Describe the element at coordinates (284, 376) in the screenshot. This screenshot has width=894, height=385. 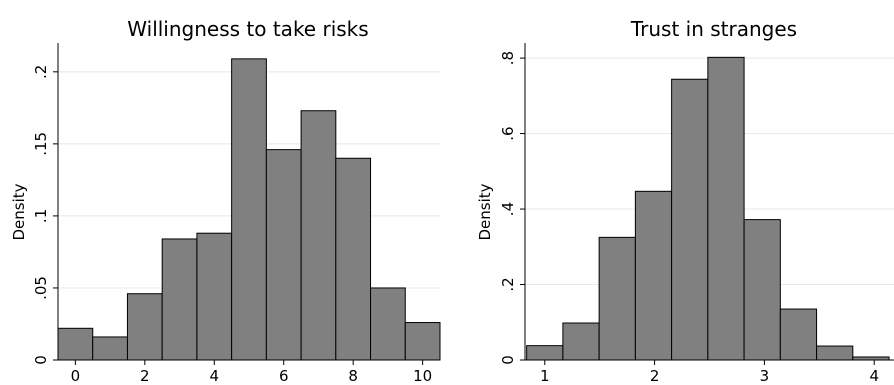
I see `x-tick-label: 6` at that location.